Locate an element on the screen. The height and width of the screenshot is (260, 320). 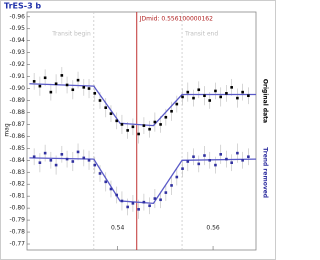
y-tick-label: -0.78 is located at coordinates (17, 232).